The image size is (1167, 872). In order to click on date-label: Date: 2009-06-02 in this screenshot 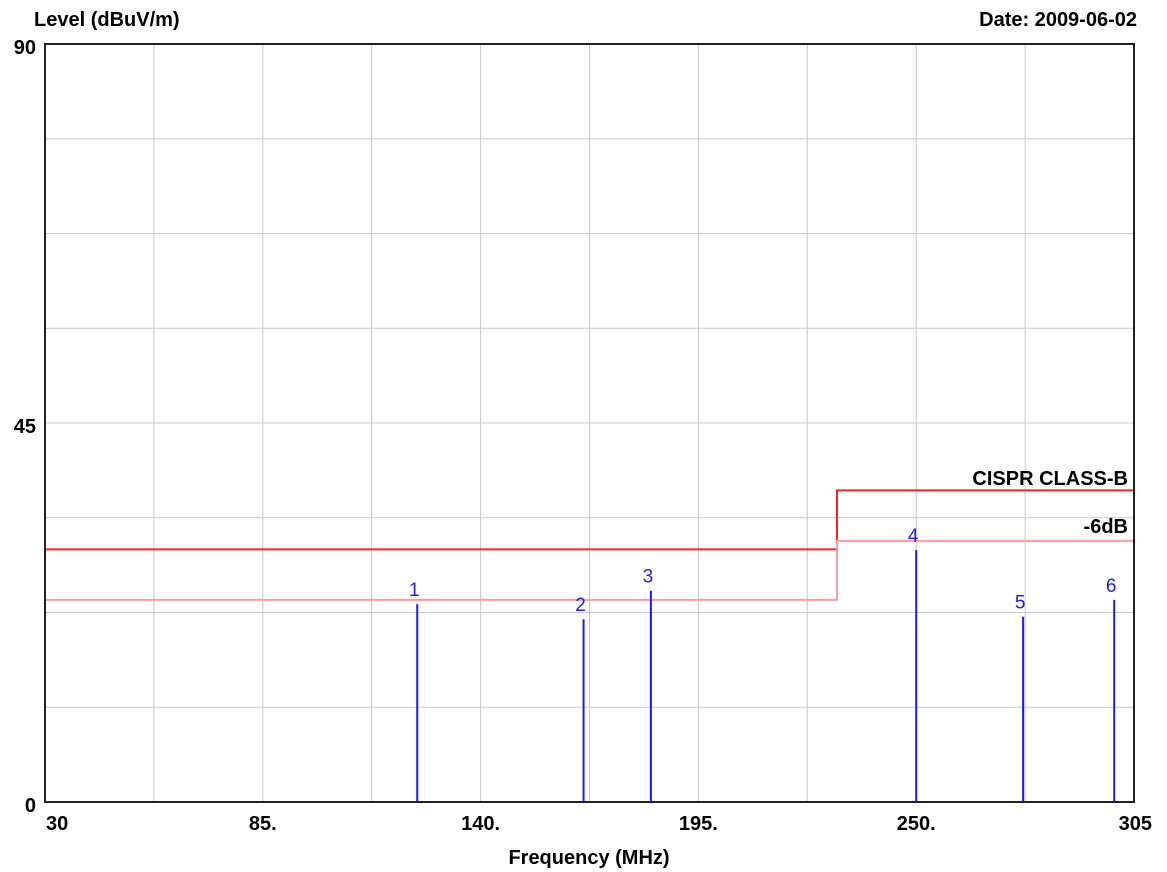, I will do `click(1058, 20)`.